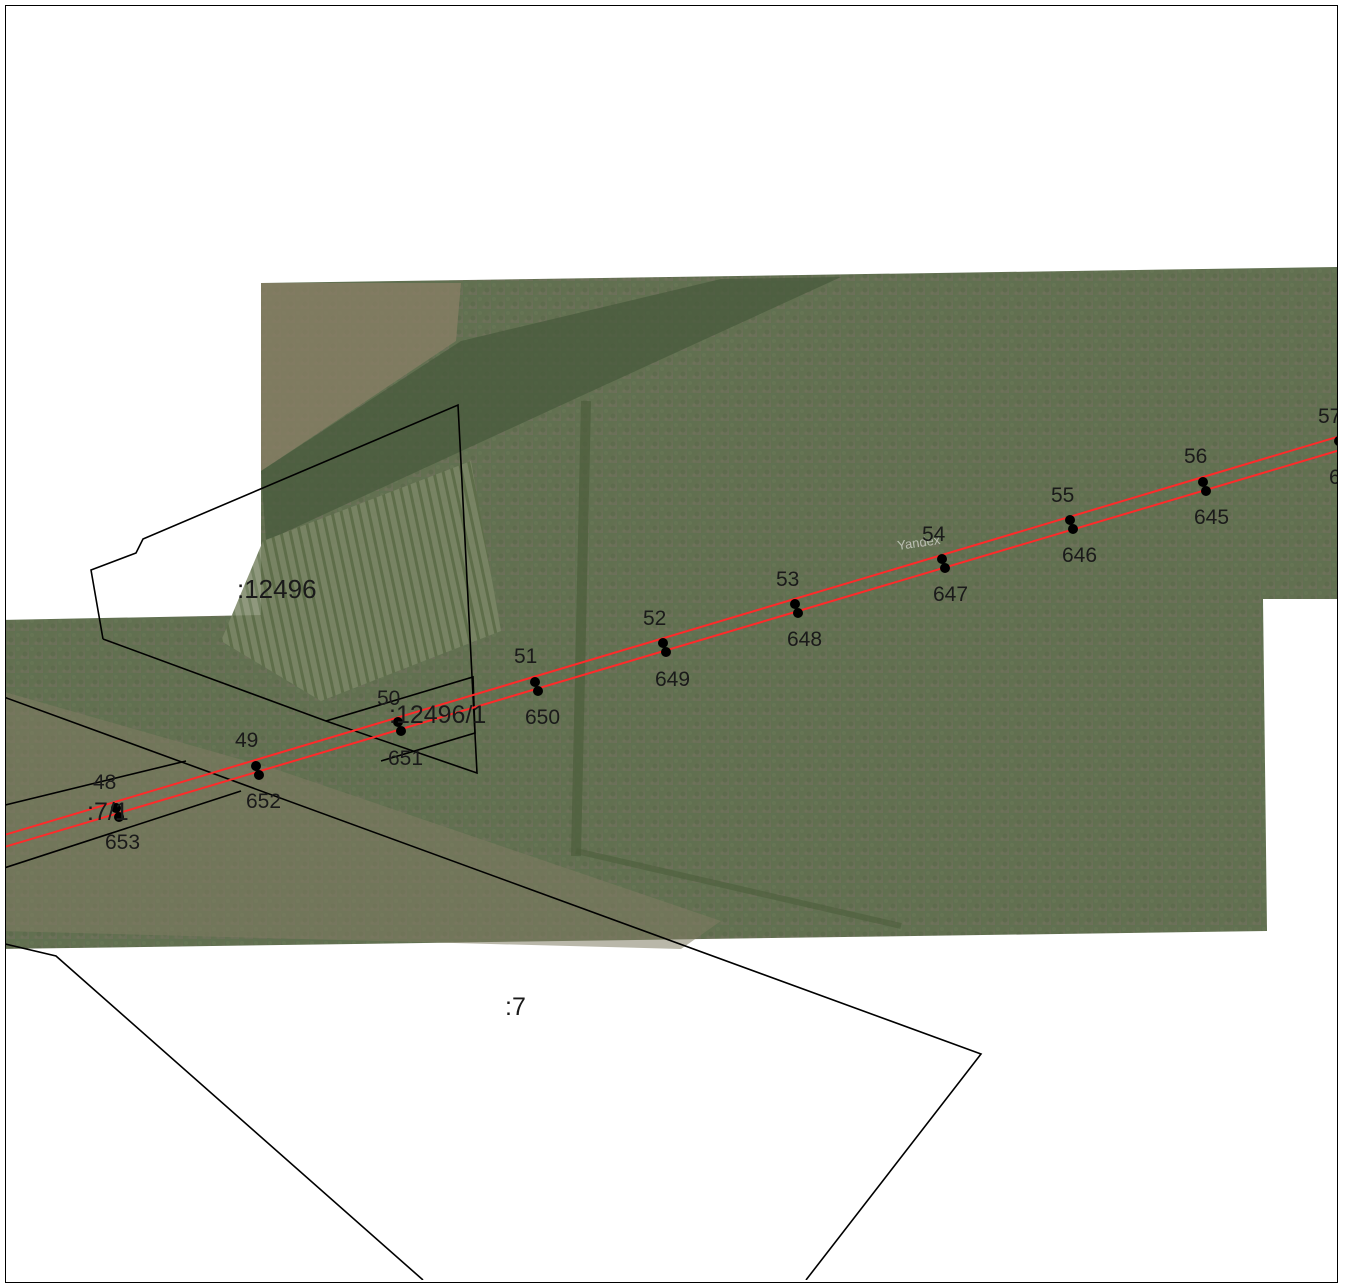  I want to click on point-label-6: 6, so click(1333, 477).